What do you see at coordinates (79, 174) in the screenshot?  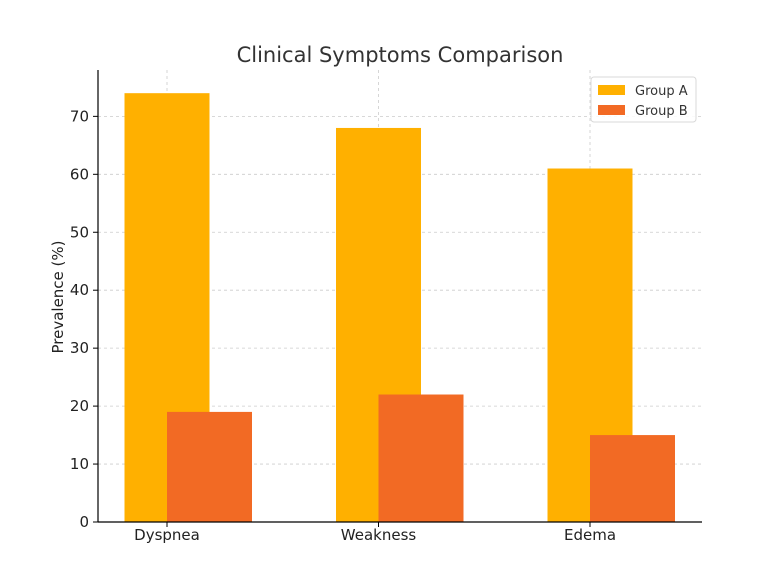 I see `y-tick-label: 60` at bounding box center [79, 174].